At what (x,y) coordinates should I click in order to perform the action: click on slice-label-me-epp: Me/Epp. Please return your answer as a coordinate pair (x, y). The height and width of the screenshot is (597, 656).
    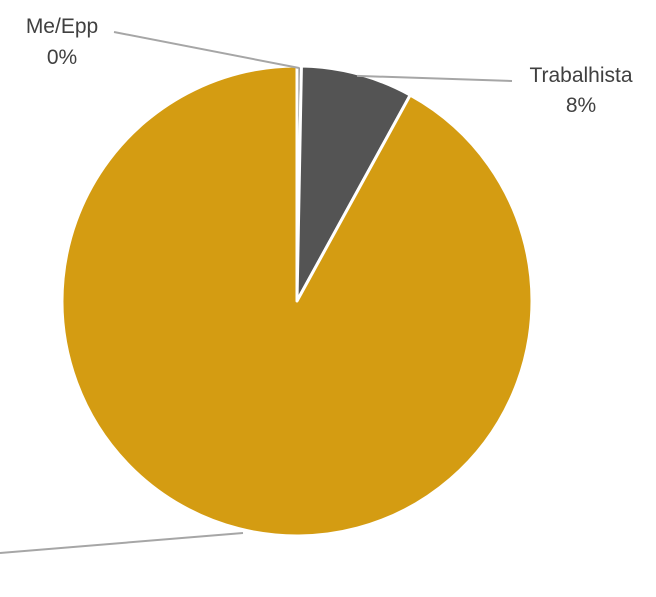
    Looking at the image, I should click on (62, 26).